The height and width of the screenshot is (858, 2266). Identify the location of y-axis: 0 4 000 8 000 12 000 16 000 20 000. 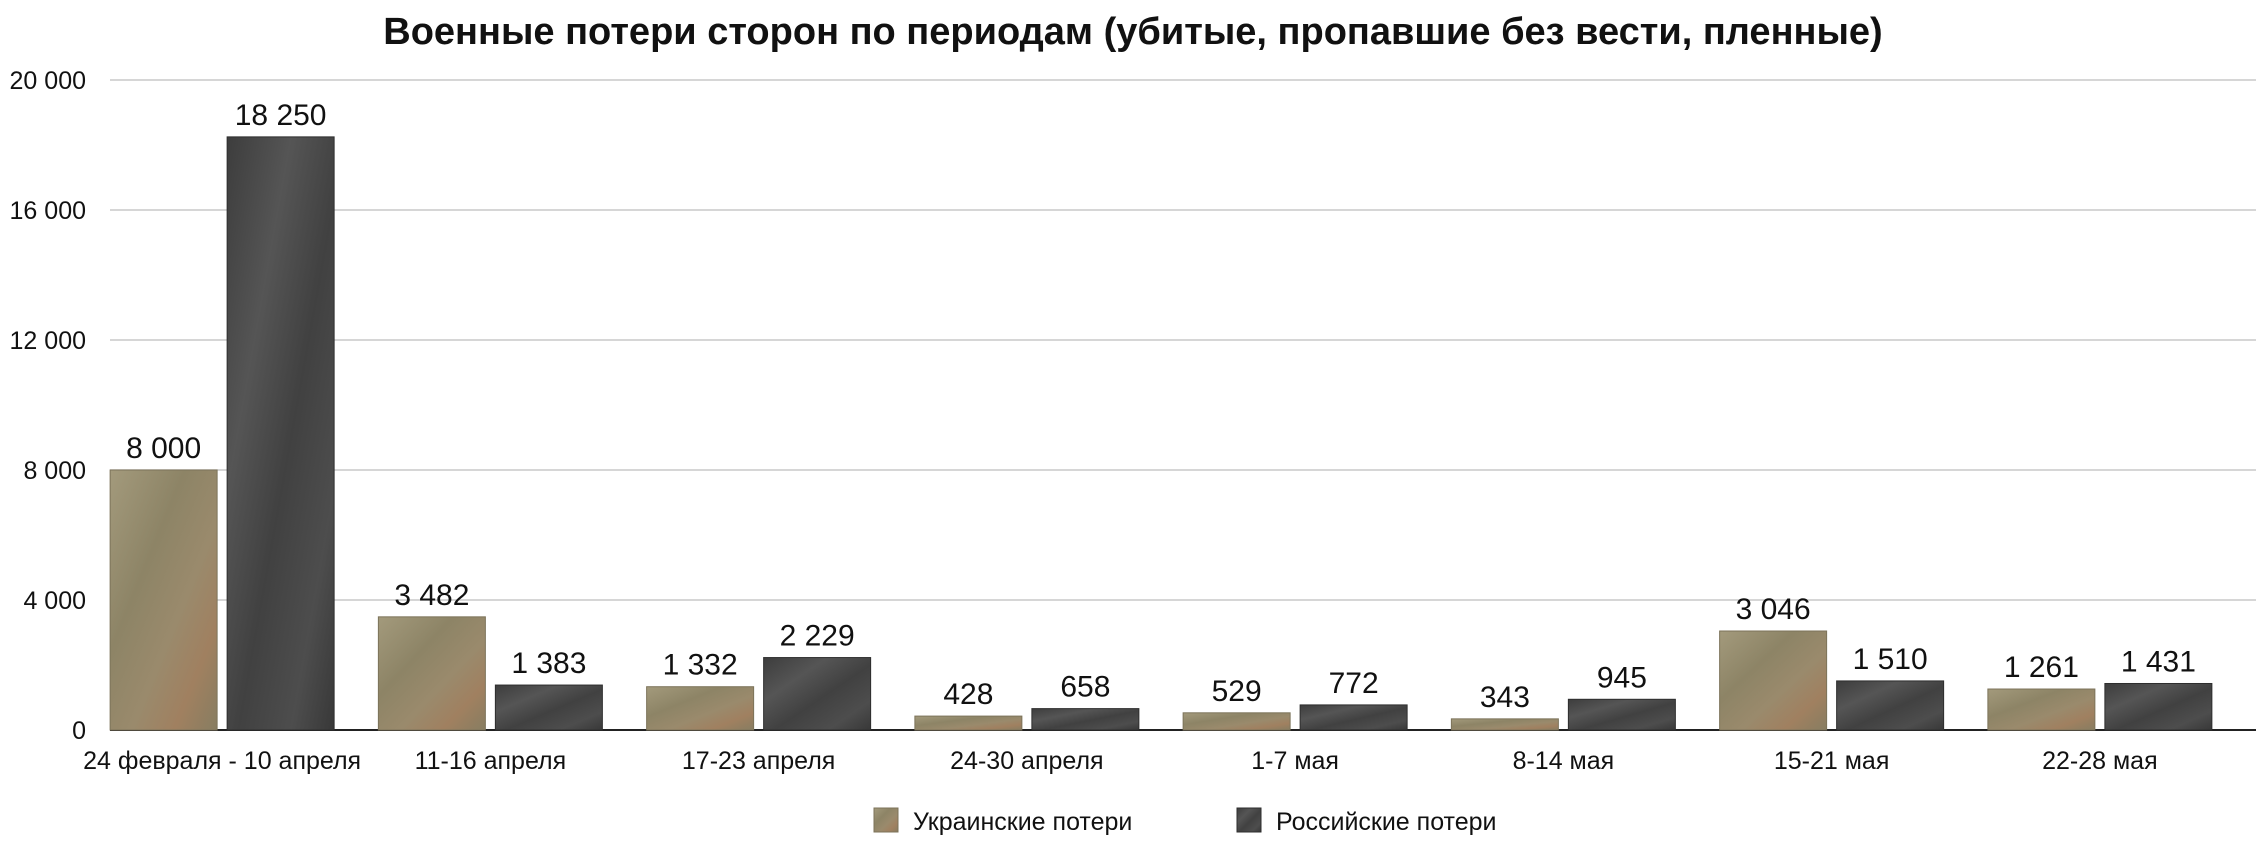
(48, 406).